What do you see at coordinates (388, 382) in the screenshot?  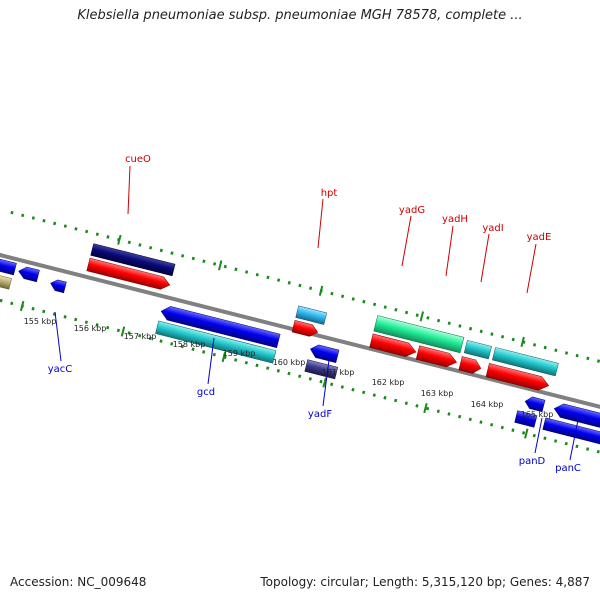 I see `tick-label-162: 162 kbp` at bounding box center [388, 382].